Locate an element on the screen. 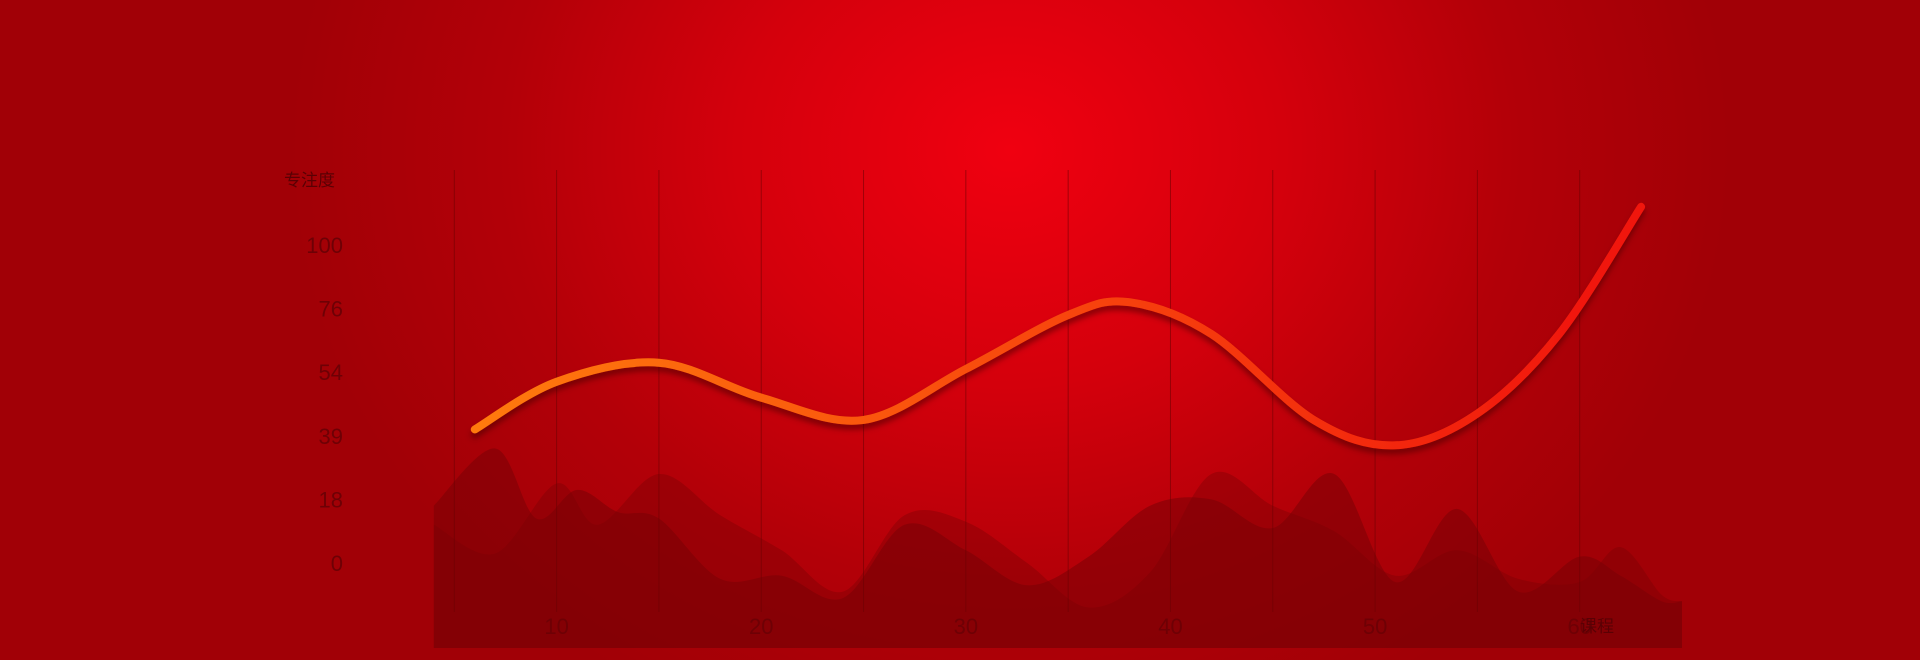 The width and height of the screenshot is (1920, 660). y-tick-label: 39 is located at coordinates (331, 436).